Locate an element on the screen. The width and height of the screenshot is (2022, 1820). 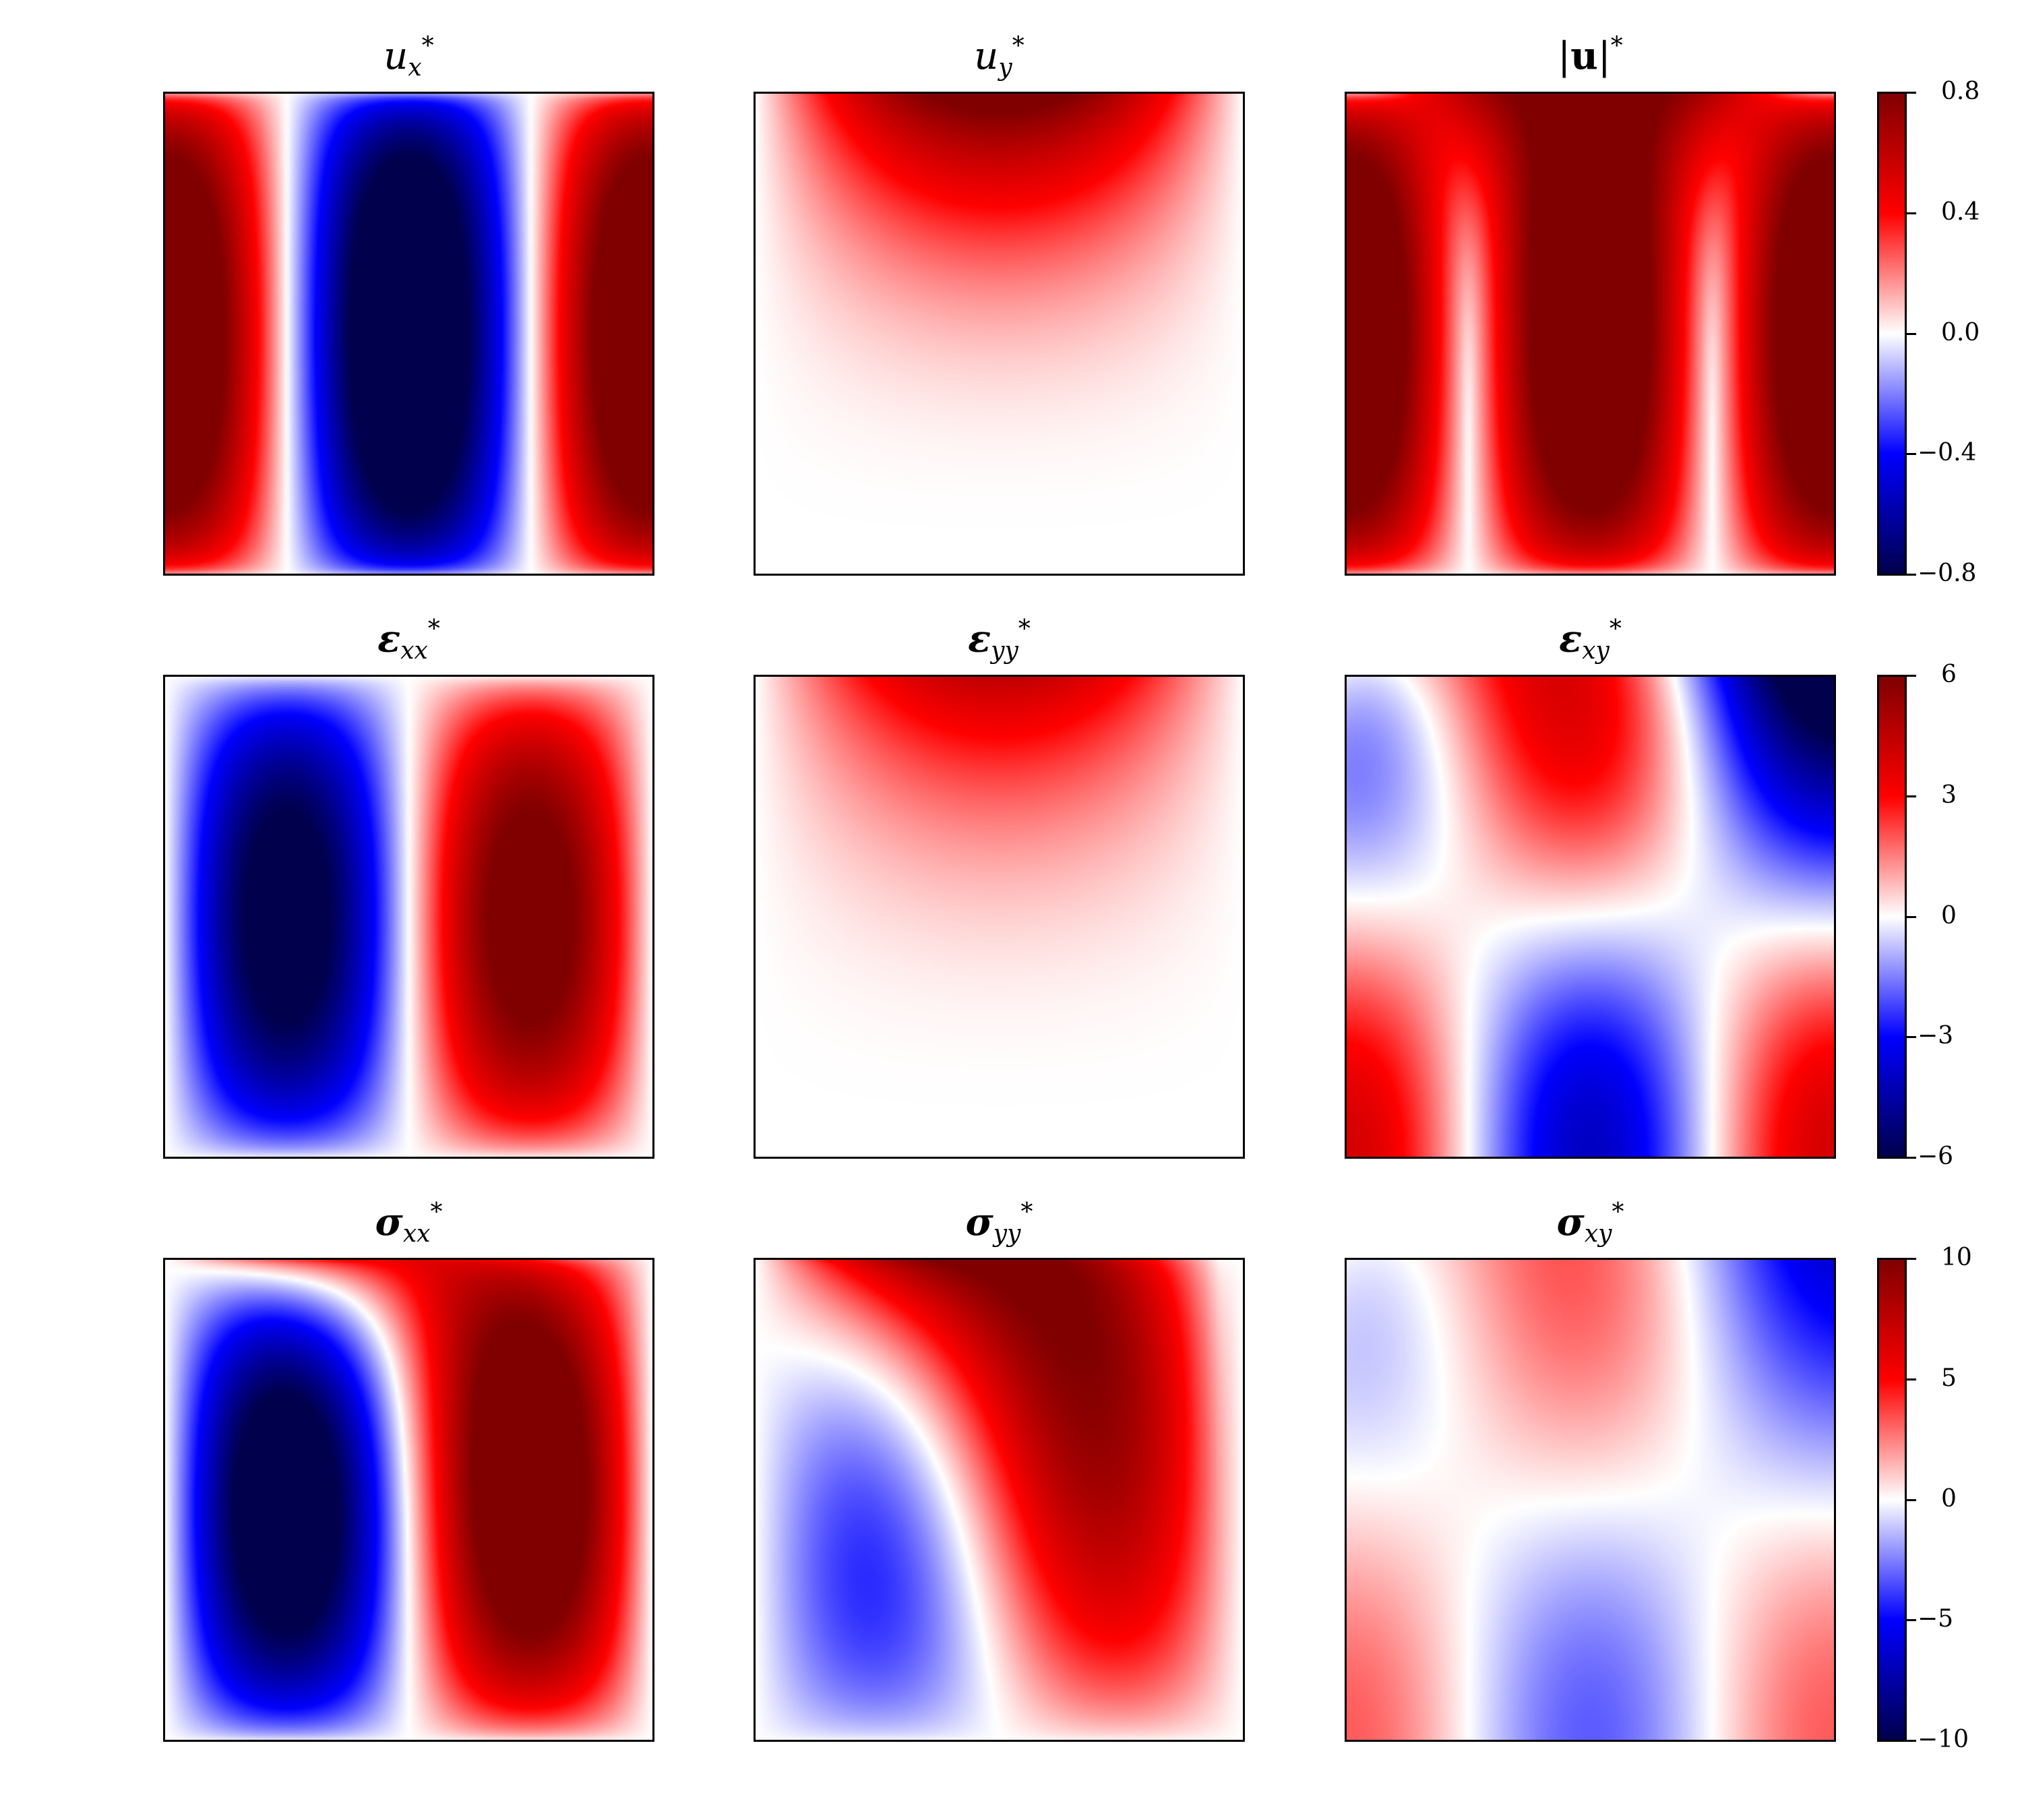
colorbar-tick-label: −0.4 is located at coordinates (1947, 453).